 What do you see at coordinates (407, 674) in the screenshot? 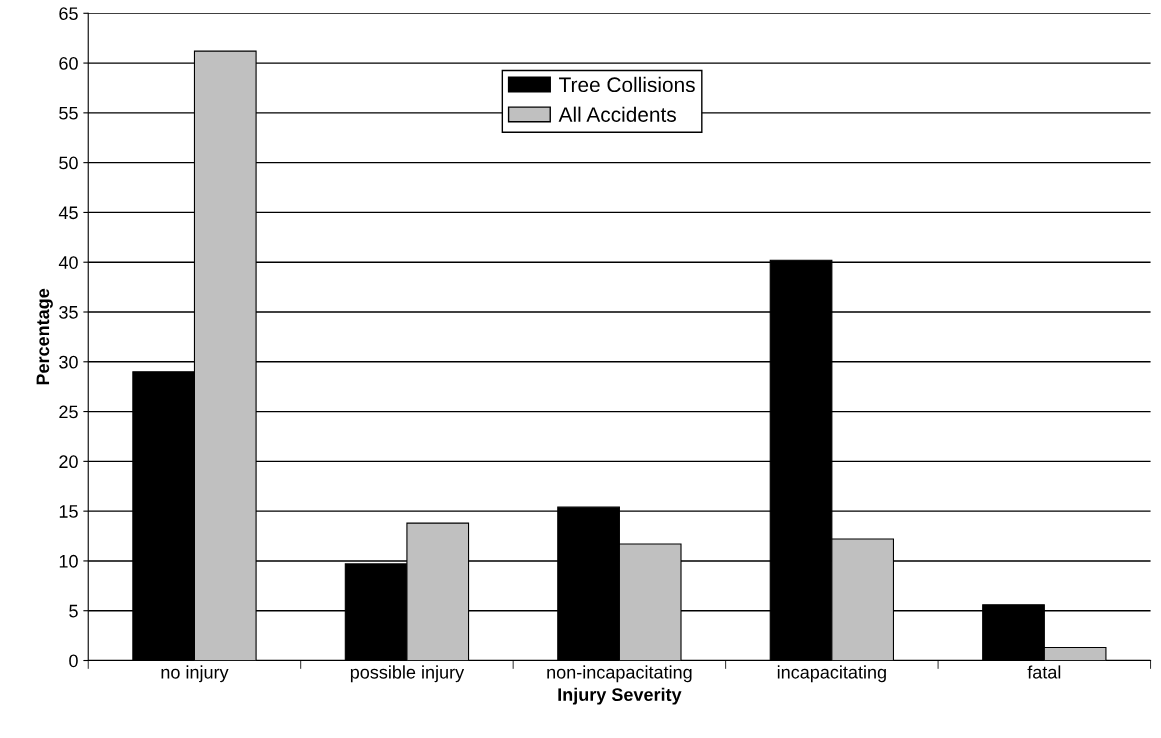
I see `x-tick-label: possible injury` at bounding box center [407, 674].